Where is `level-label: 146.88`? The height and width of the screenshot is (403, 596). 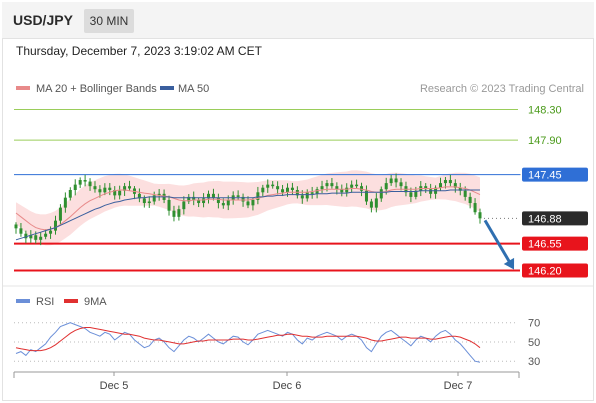 level-label: 146.88 is located at coordinates (545, 219).